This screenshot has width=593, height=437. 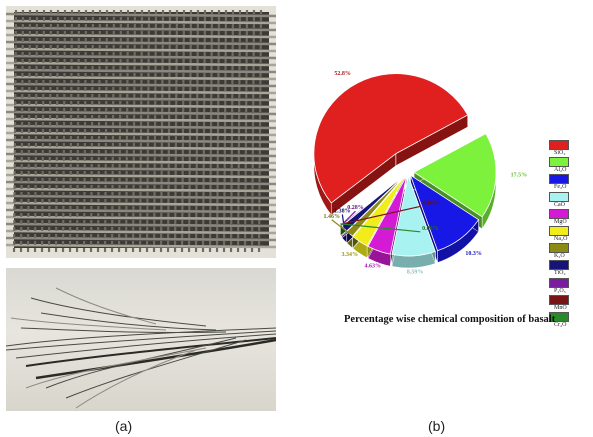 I want to click on legend-swatch-na2o, so click(x=559, y=230).